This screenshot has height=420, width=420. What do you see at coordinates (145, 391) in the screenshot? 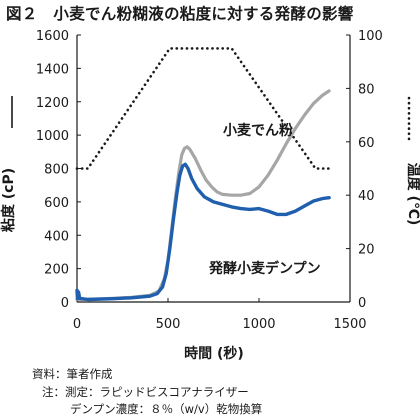
I see `measurement-note: 注：測定：ラピッドビスコアナライザー` at bounding box center [145, 391].